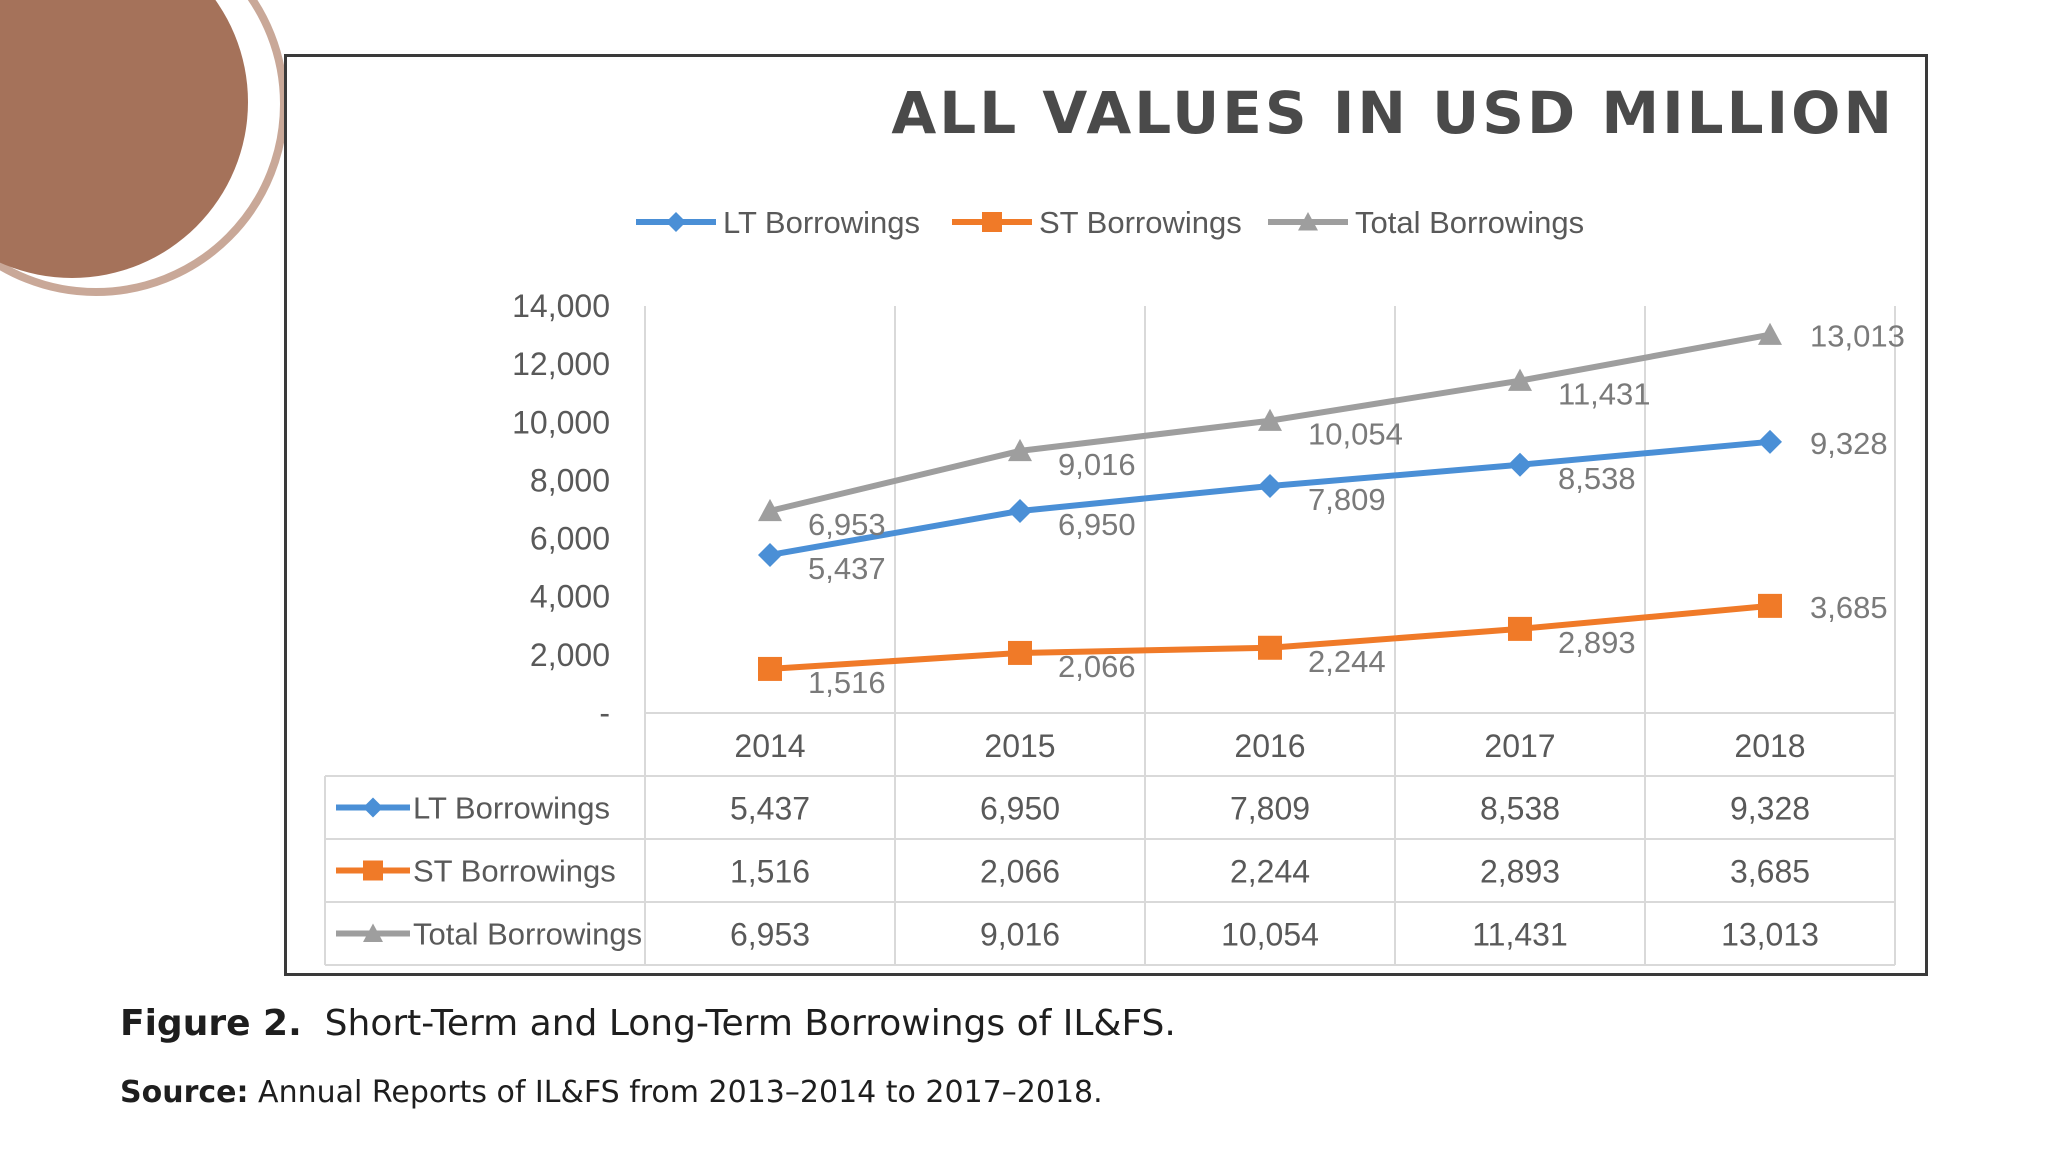 This screenshot has width=2048, height=1152. What do you see at coordinates (770, 809) in the screenshot?
I see `table-cell: 5,437` at bounding box center [770, 809].